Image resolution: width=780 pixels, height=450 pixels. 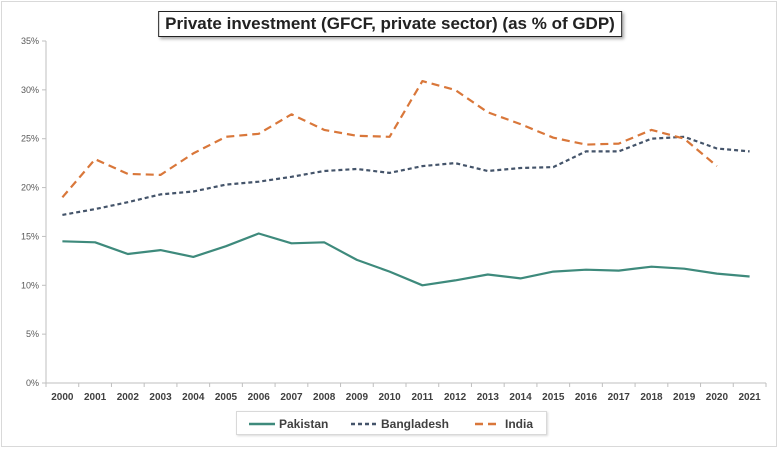 I want to click on y-tick-label: 0%, so click(x=32, y=383).